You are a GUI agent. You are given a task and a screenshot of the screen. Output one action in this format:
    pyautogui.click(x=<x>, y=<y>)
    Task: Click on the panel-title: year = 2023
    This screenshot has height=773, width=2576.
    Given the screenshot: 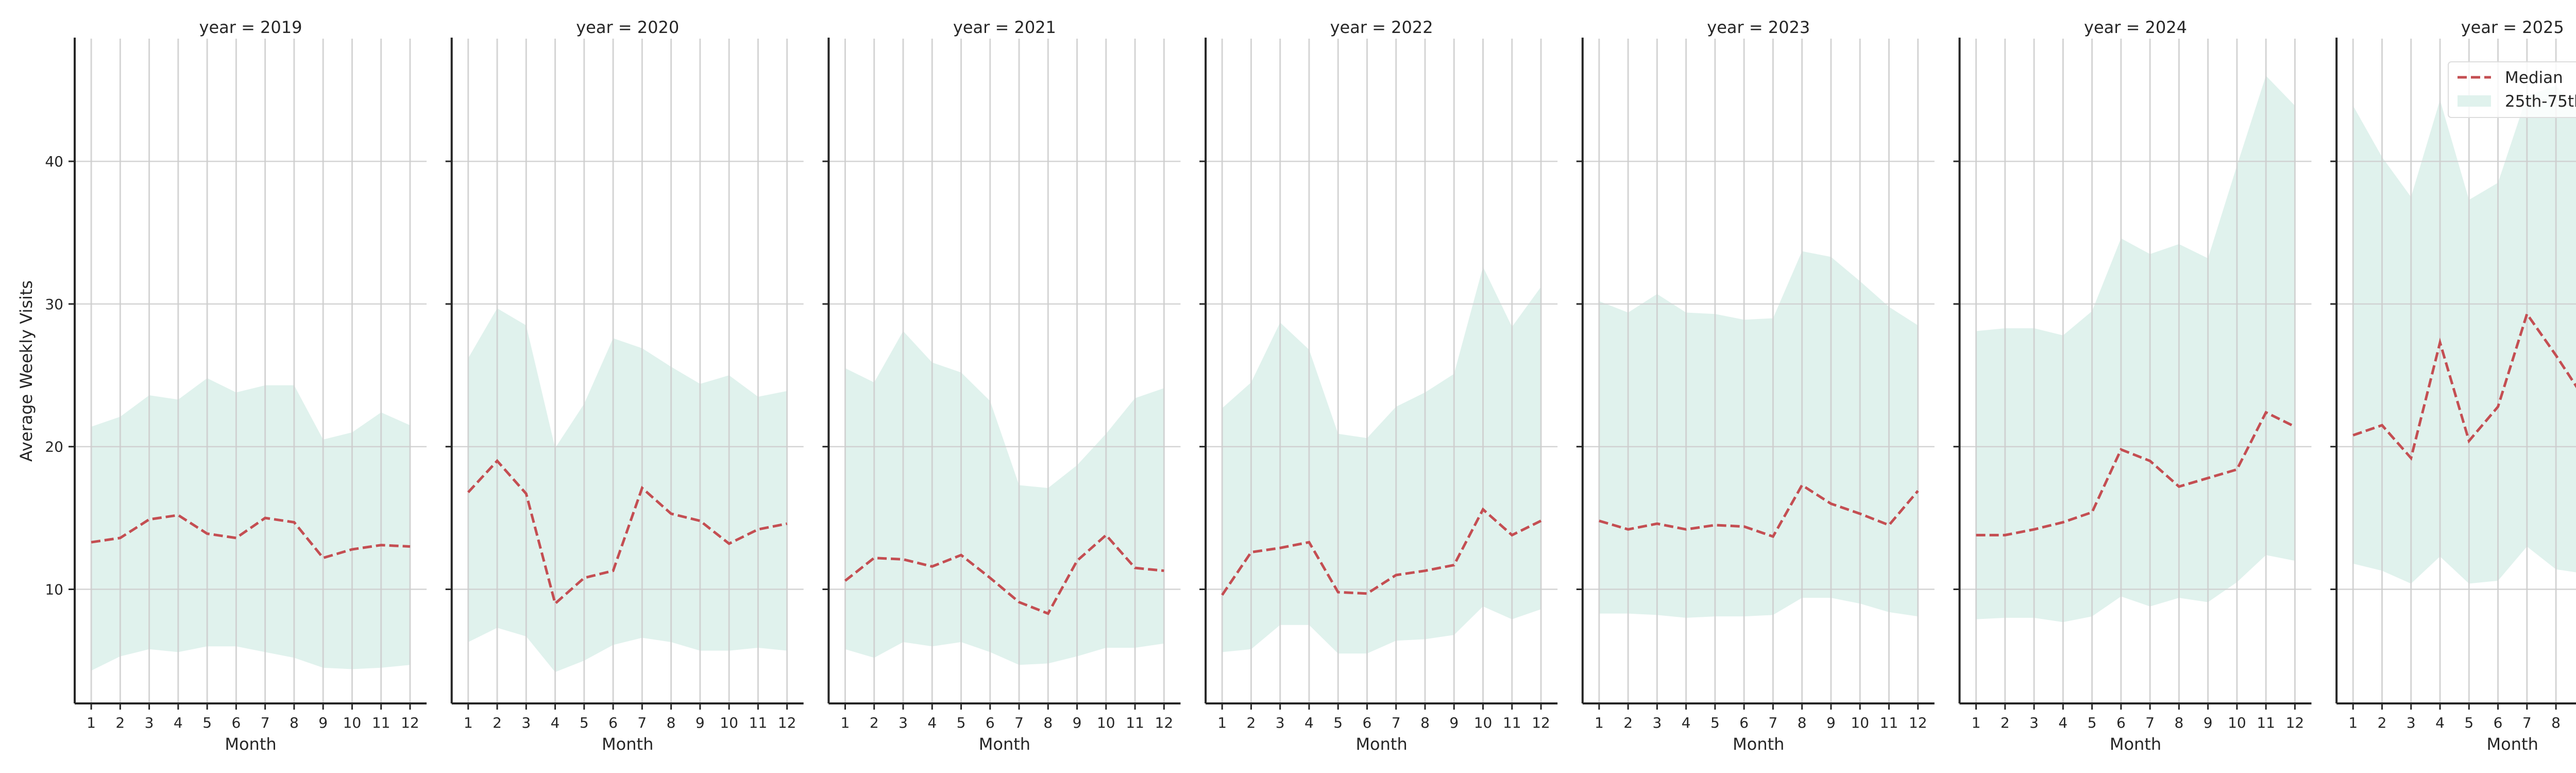 What is the action you would take?
    pyautogui.click(x=1758, y=27)
    